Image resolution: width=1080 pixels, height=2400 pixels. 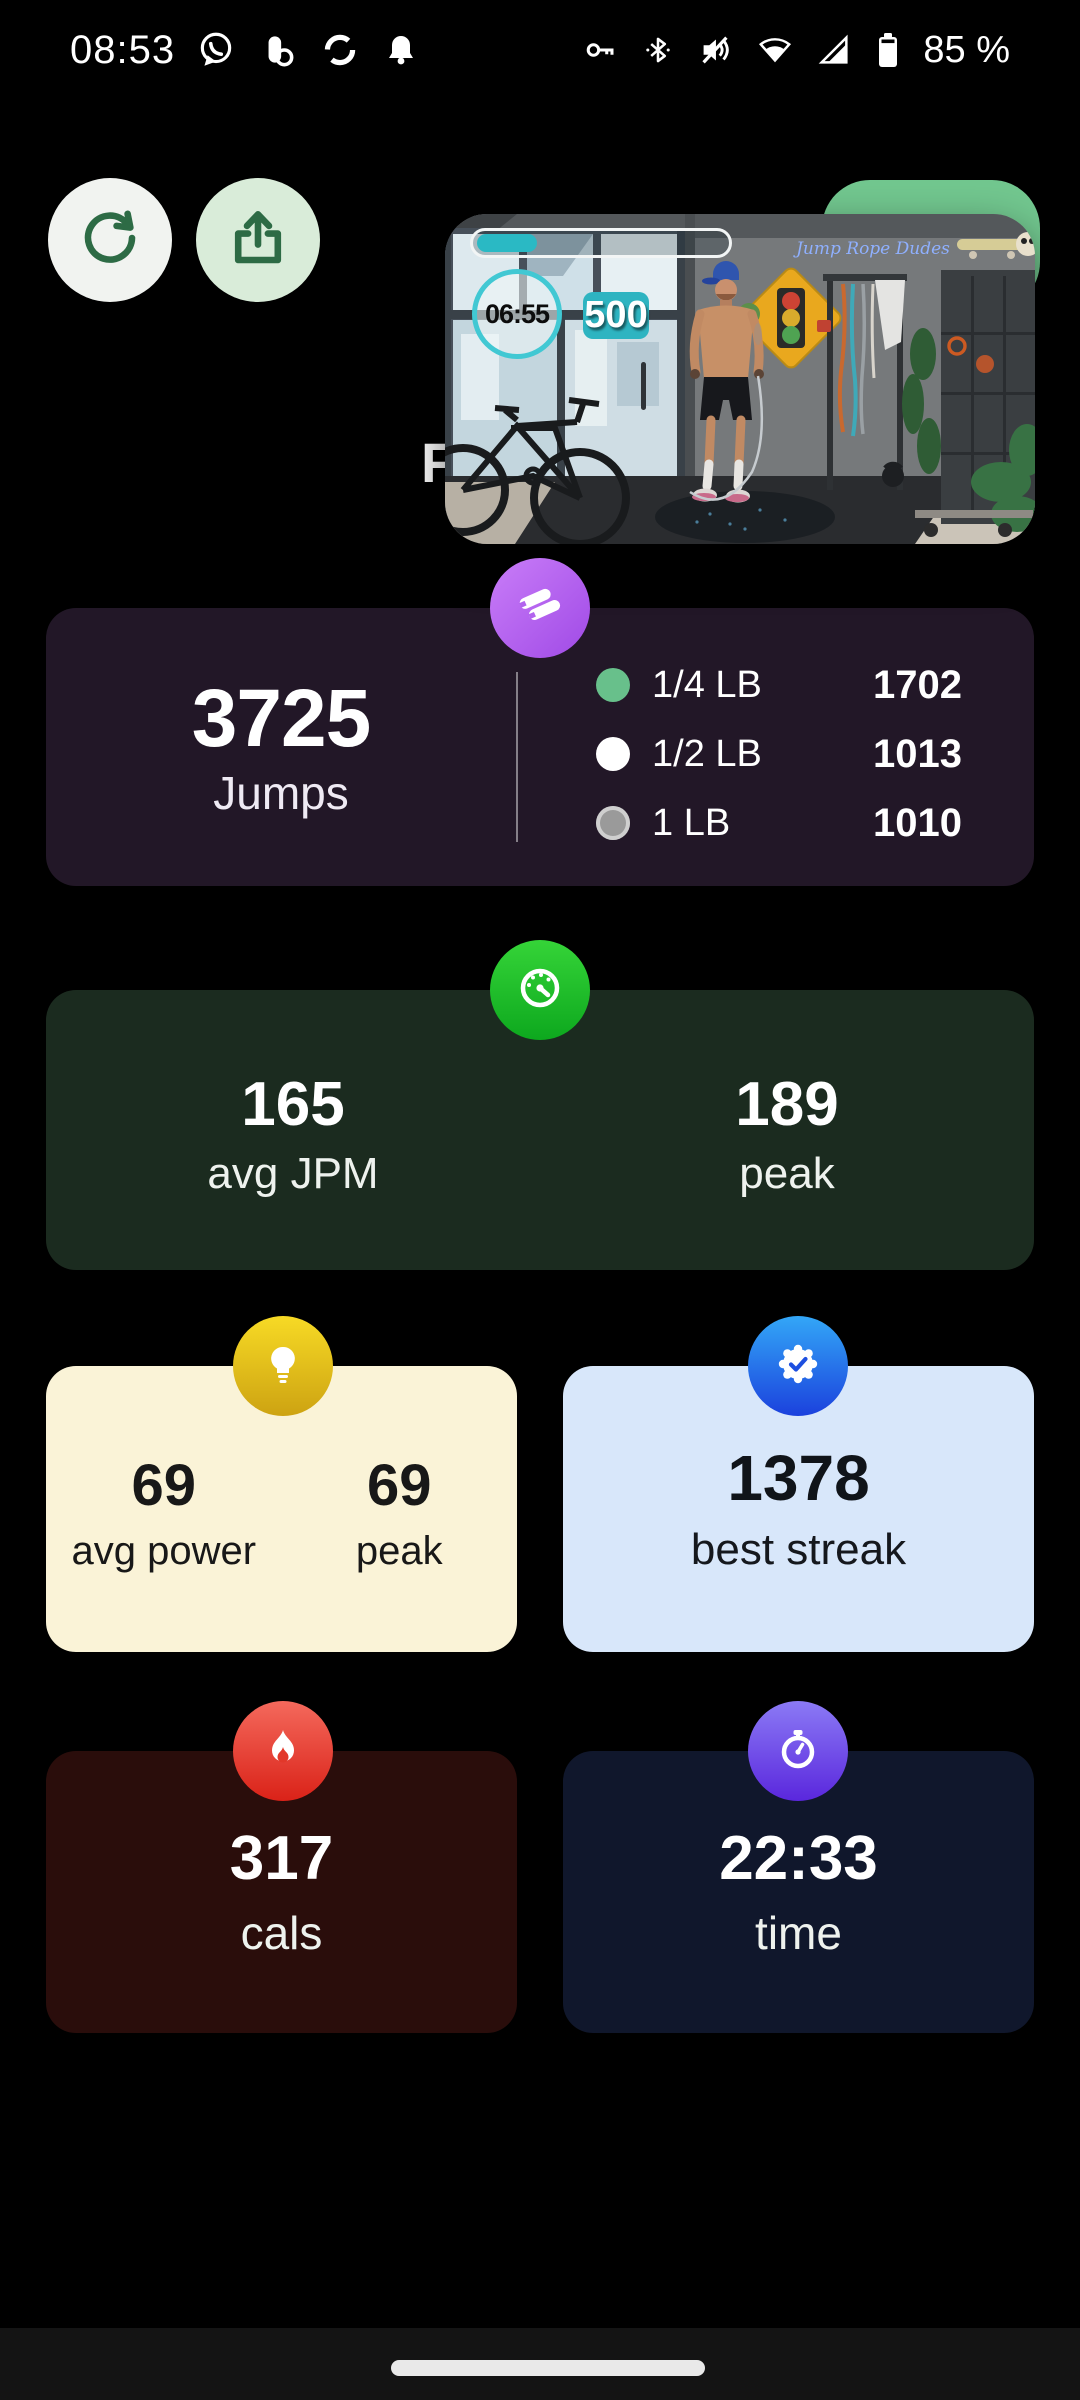 I want to click on app-notification-icon, so click(x=278, y=50).